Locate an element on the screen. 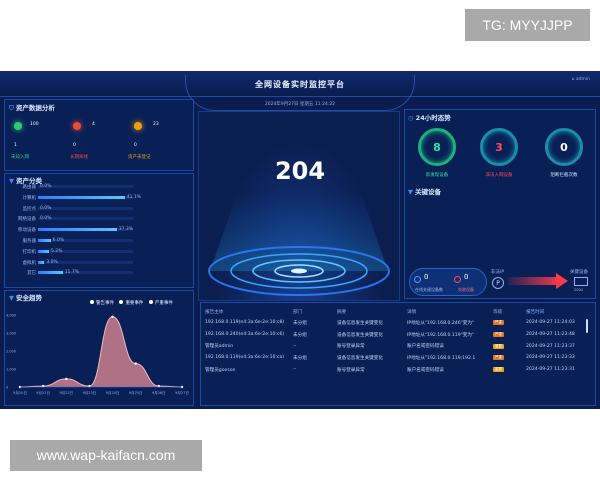 The width and height of the screenshot is (600, 480). asset-class-label: 监控点 is located at coordinates (29, 209).